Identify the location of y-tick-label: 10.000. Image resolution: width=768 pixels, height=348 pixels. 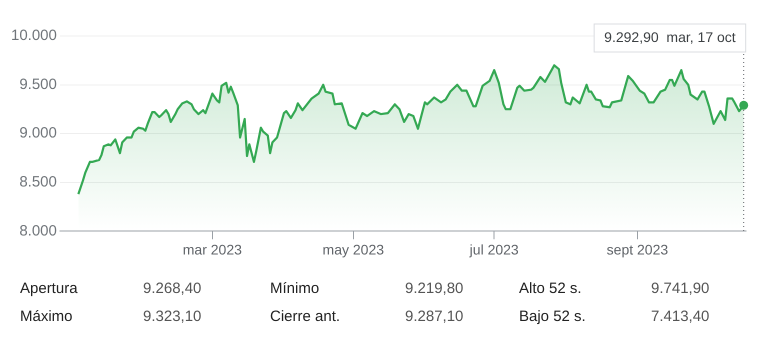
(33, 35).